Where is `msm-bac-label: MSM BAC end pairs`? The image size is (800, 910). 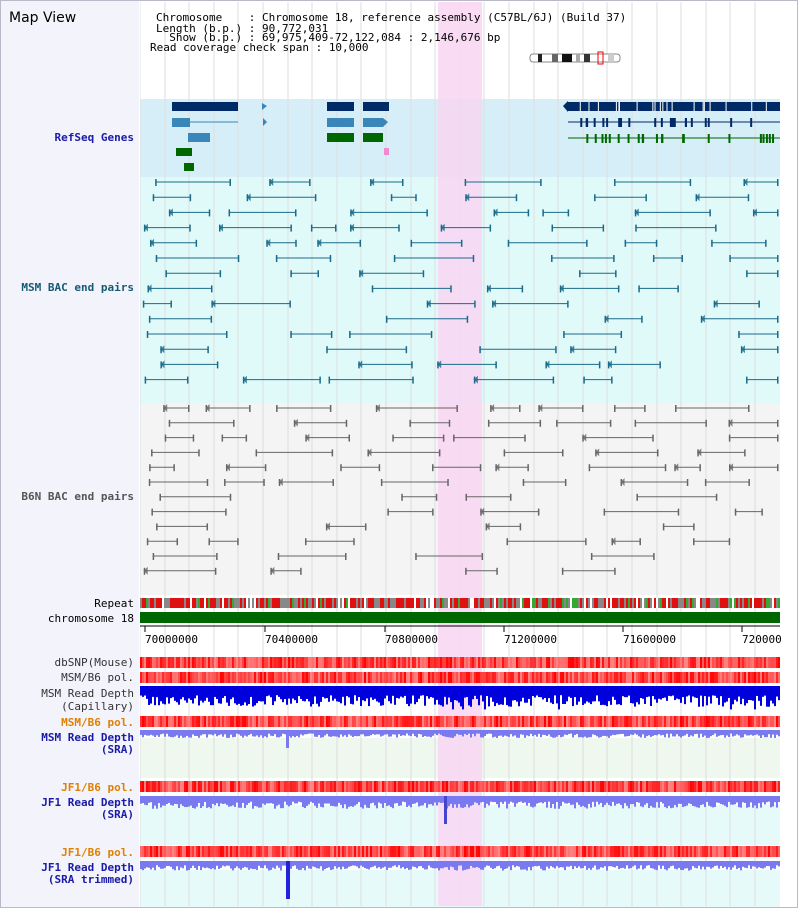 msm-bac-label: MSM BAC end pairs is located at coordinates (77, 287).